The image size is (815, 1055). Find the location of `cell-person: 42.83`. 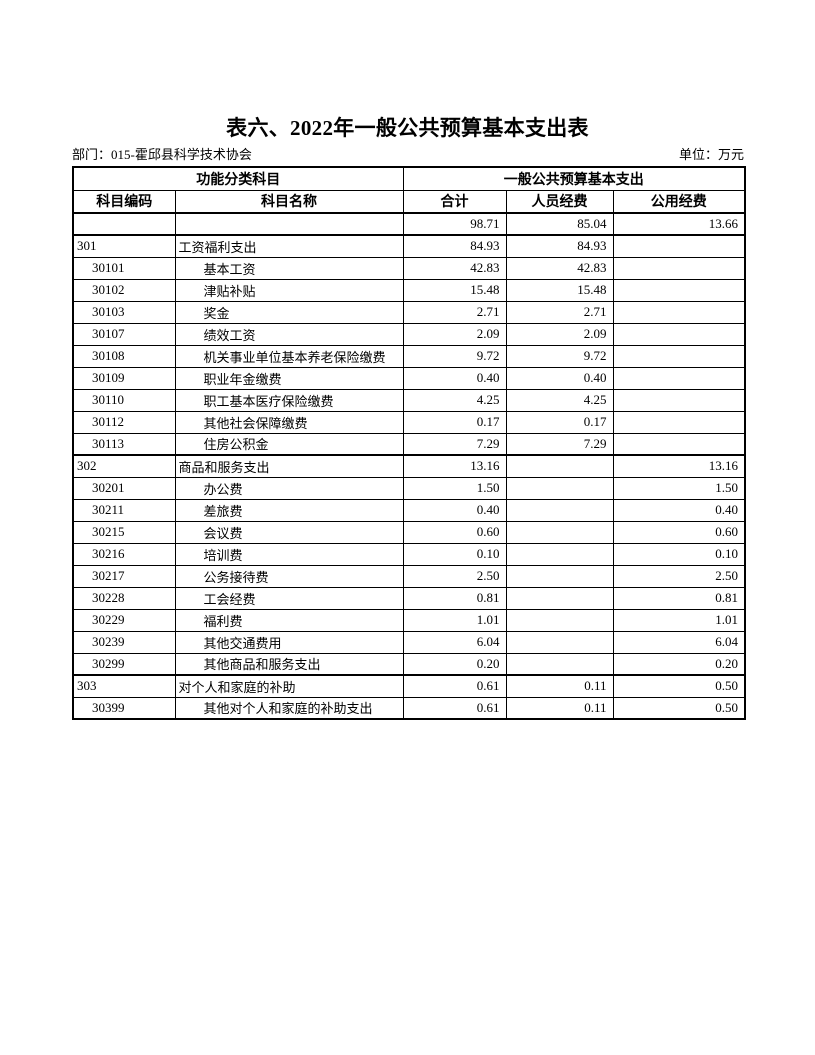

cell-person: 42.83 is located at coordinates (559, 268).